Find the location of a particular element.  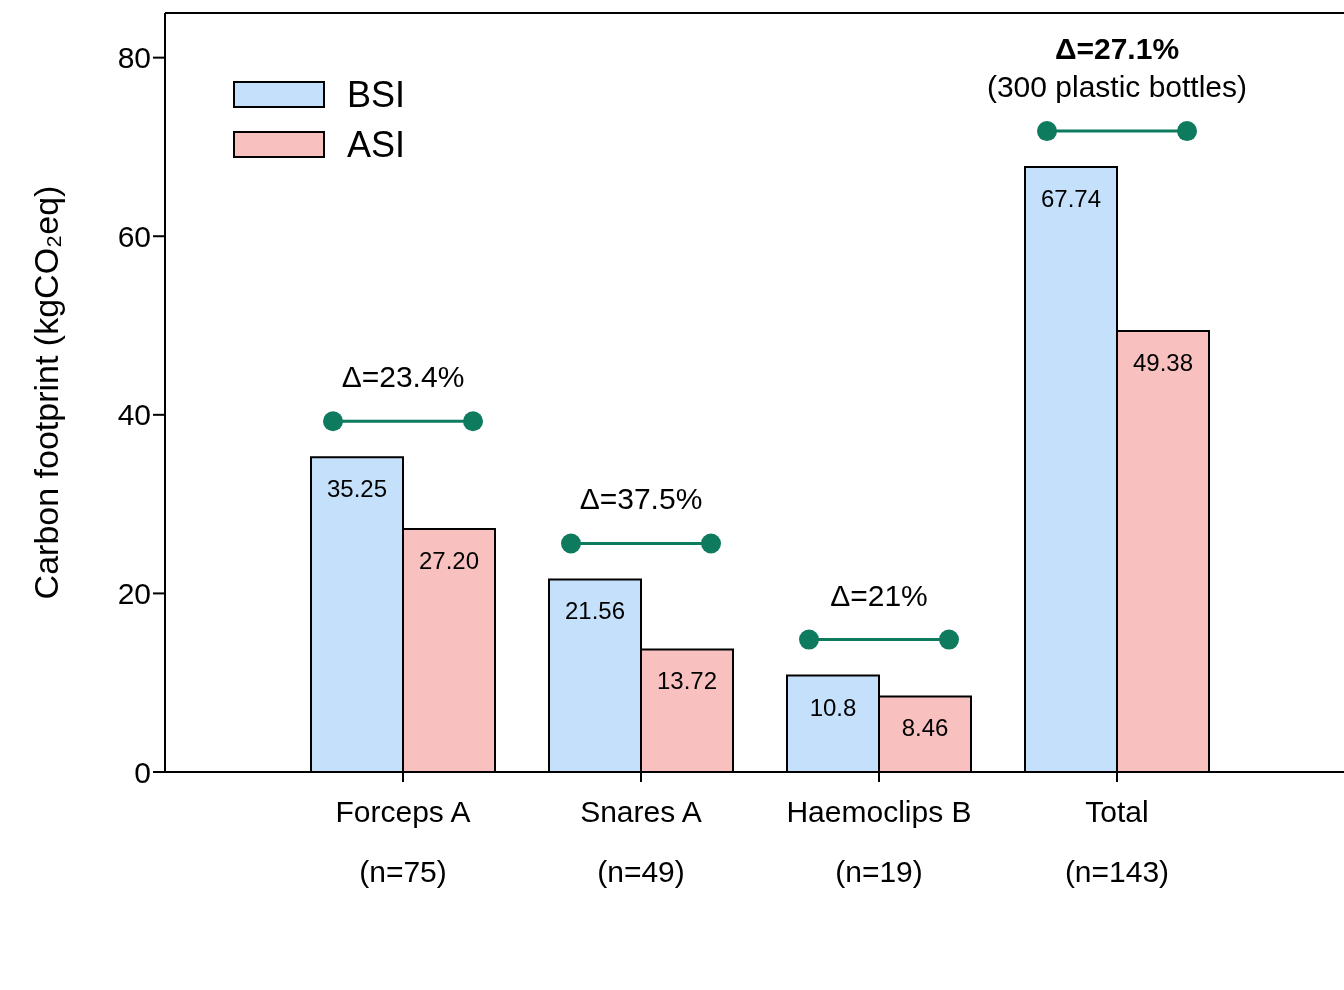

y-axis-title: Carbon footprint (kgCO₂eq) is located at coordinates (46, 392).